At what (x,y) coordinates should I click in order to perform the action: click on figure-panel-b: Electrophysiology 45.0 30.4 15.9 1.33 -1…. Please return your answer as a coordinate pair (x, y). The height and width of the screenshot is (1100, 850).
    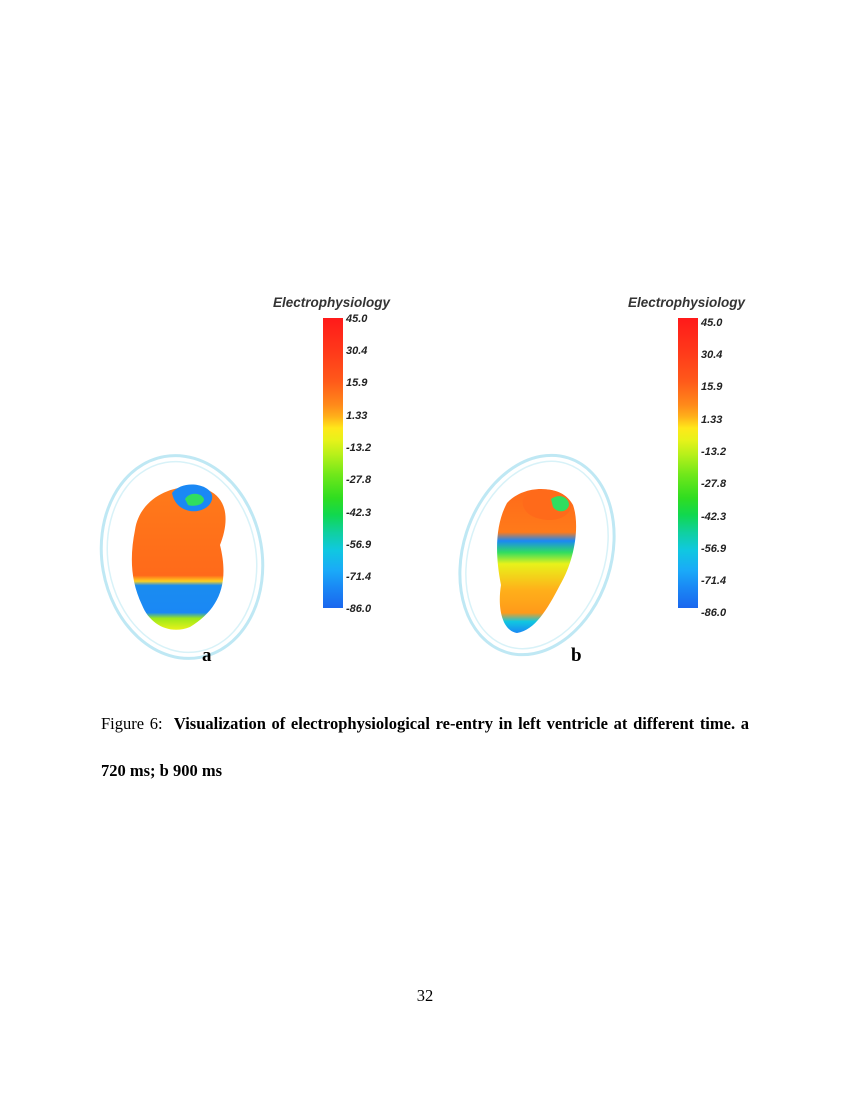
    Looking at the image, I should click on (605, 480).